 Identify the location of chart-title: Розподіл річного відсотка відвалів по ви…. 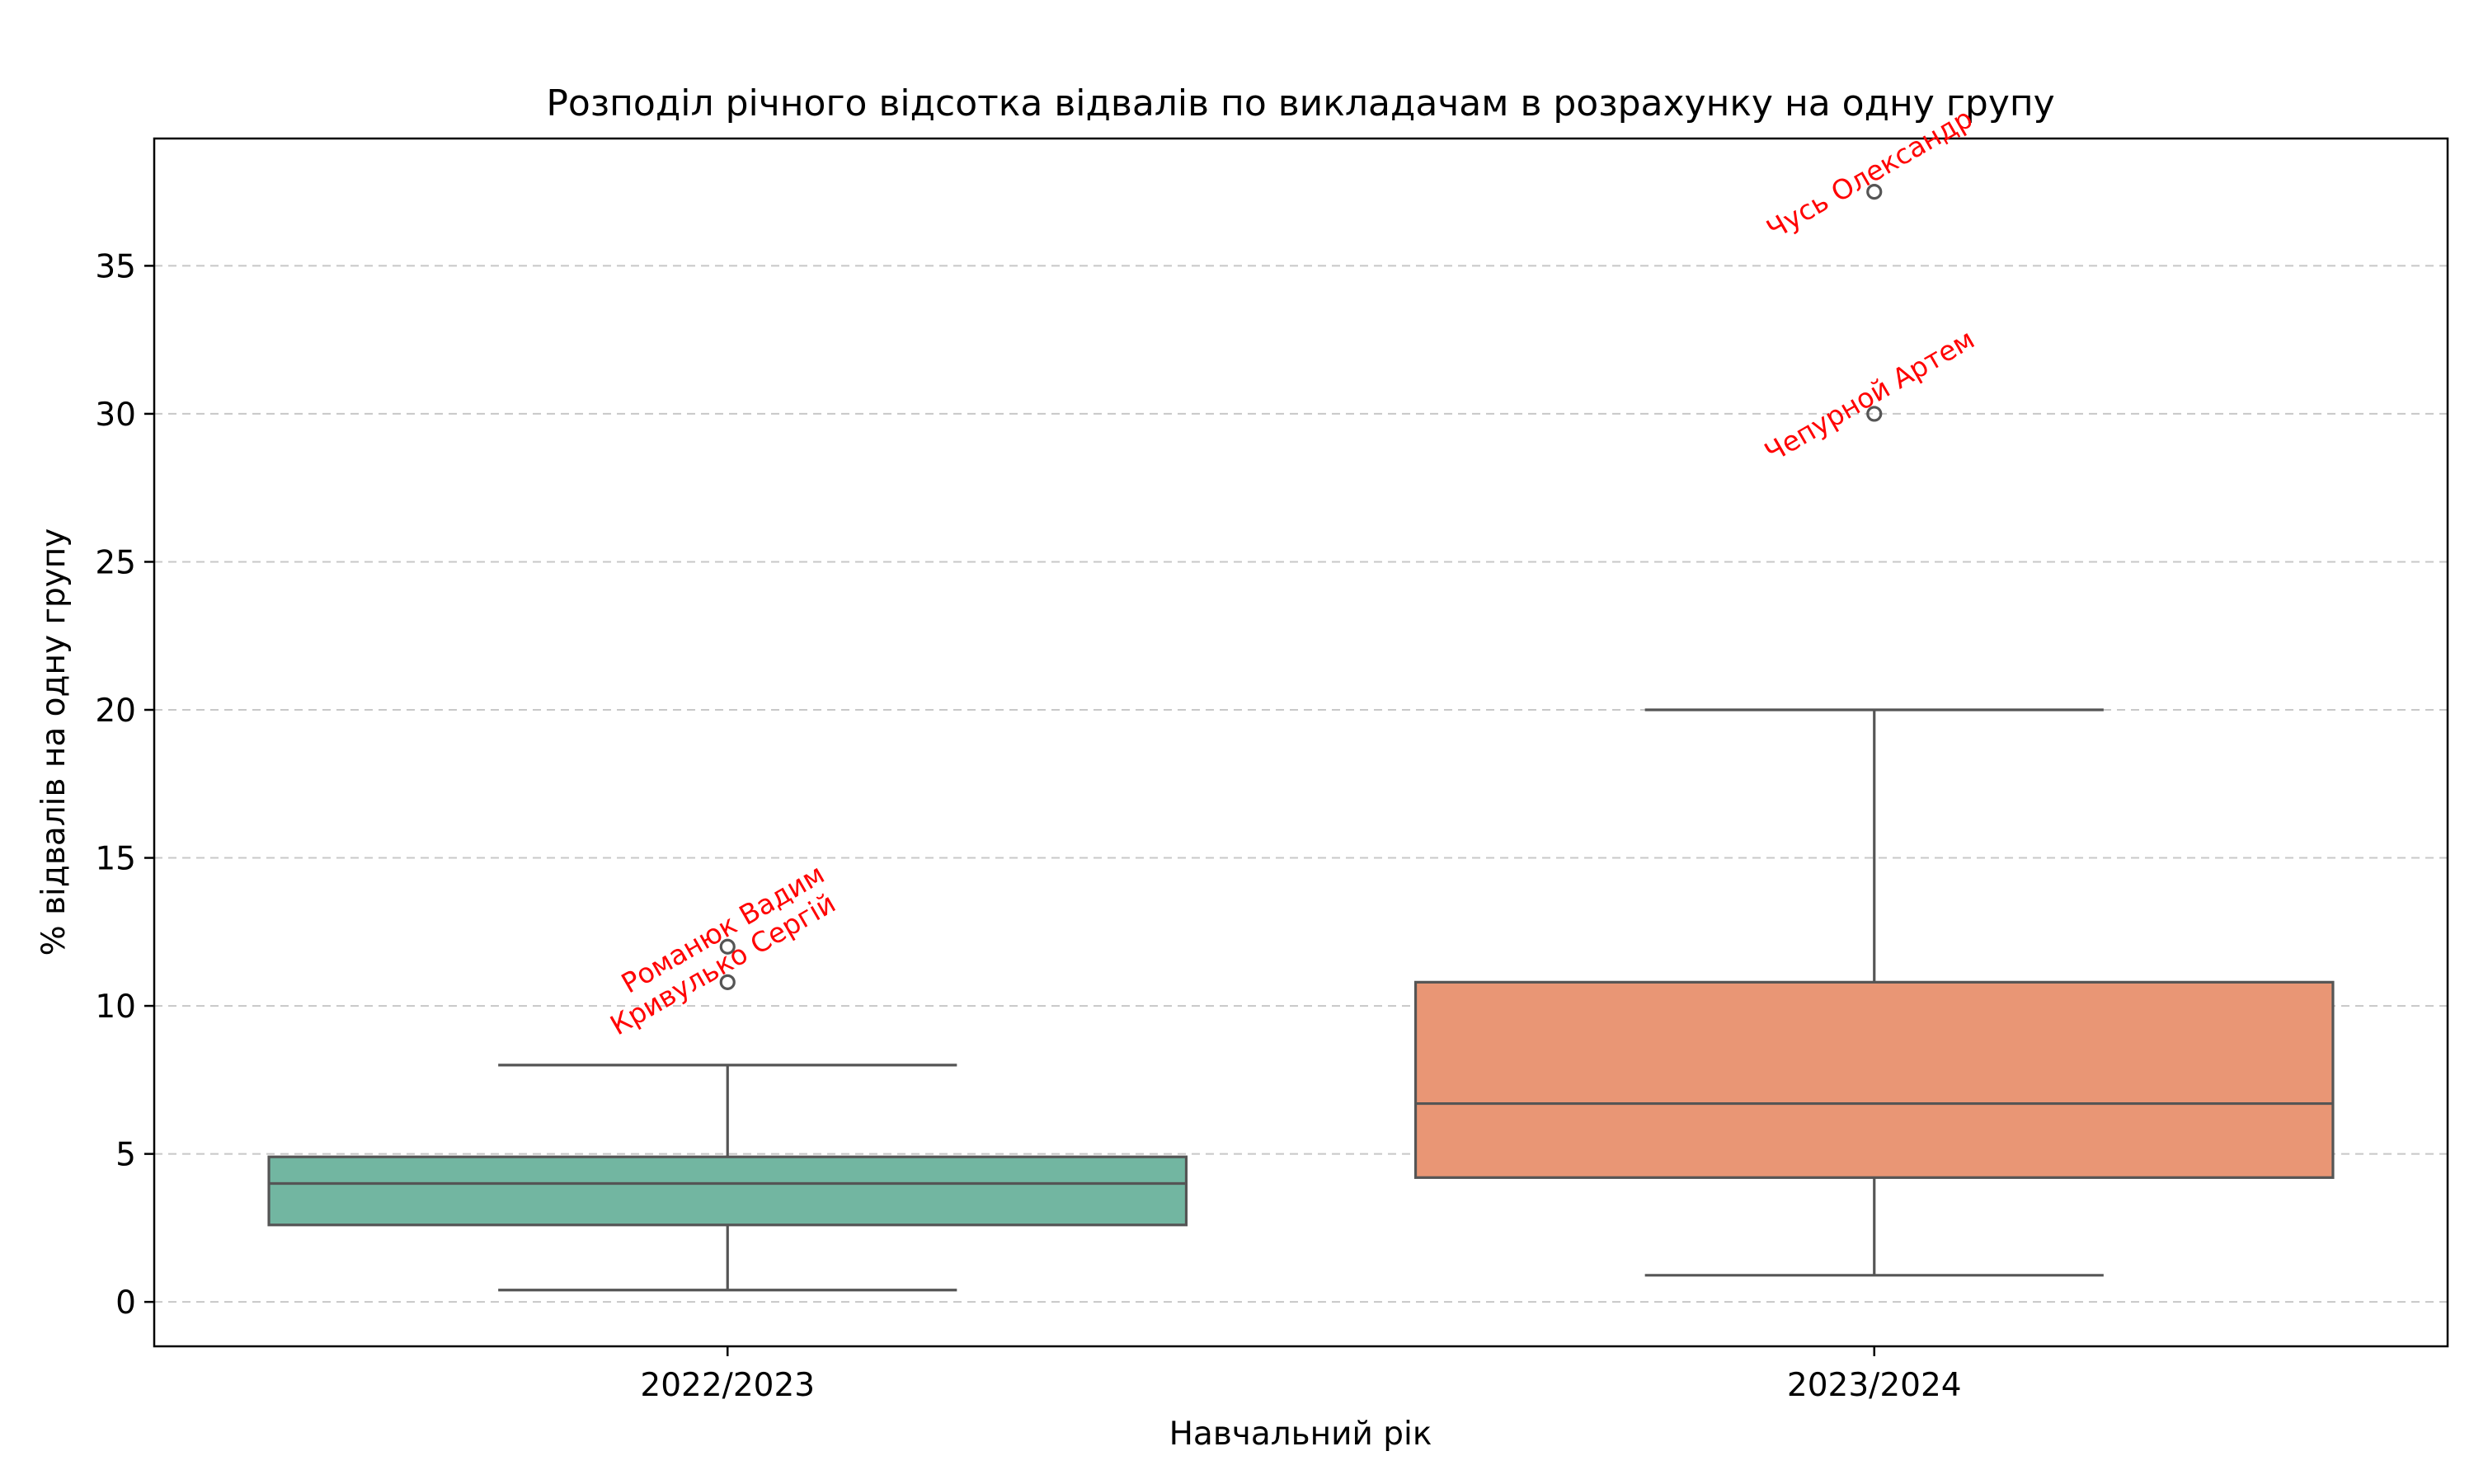
(1300, 103).